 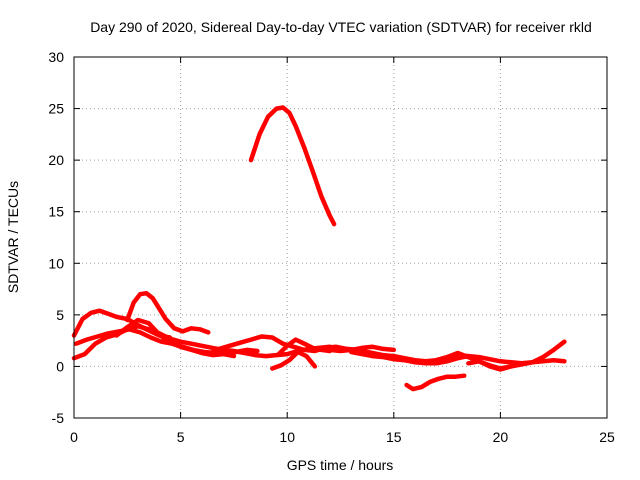 I want to click on y-tick-label: 15, so click(x=56, y=212).